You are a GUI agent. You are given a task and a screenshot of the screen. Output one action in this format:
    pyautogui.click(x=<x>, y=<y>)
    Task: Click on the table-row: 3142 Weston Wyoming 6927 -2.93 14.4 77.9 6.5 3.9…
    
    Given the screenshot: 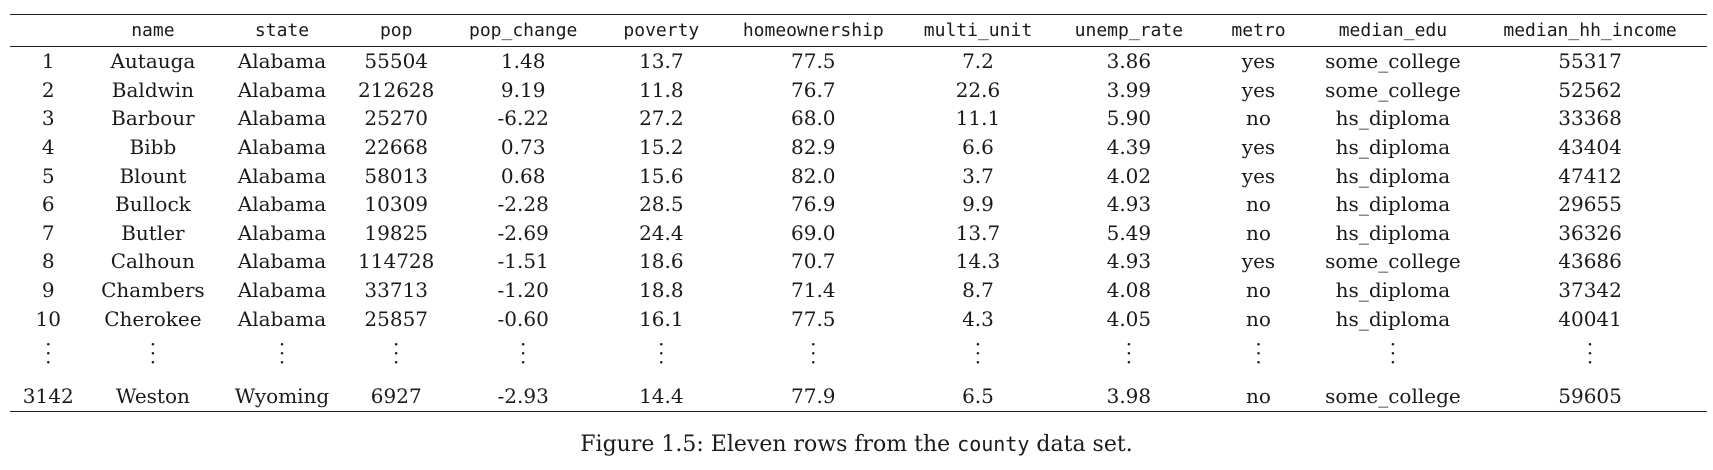 What is the action you would take?
    pyautogui.click(x=858, y=396)
    